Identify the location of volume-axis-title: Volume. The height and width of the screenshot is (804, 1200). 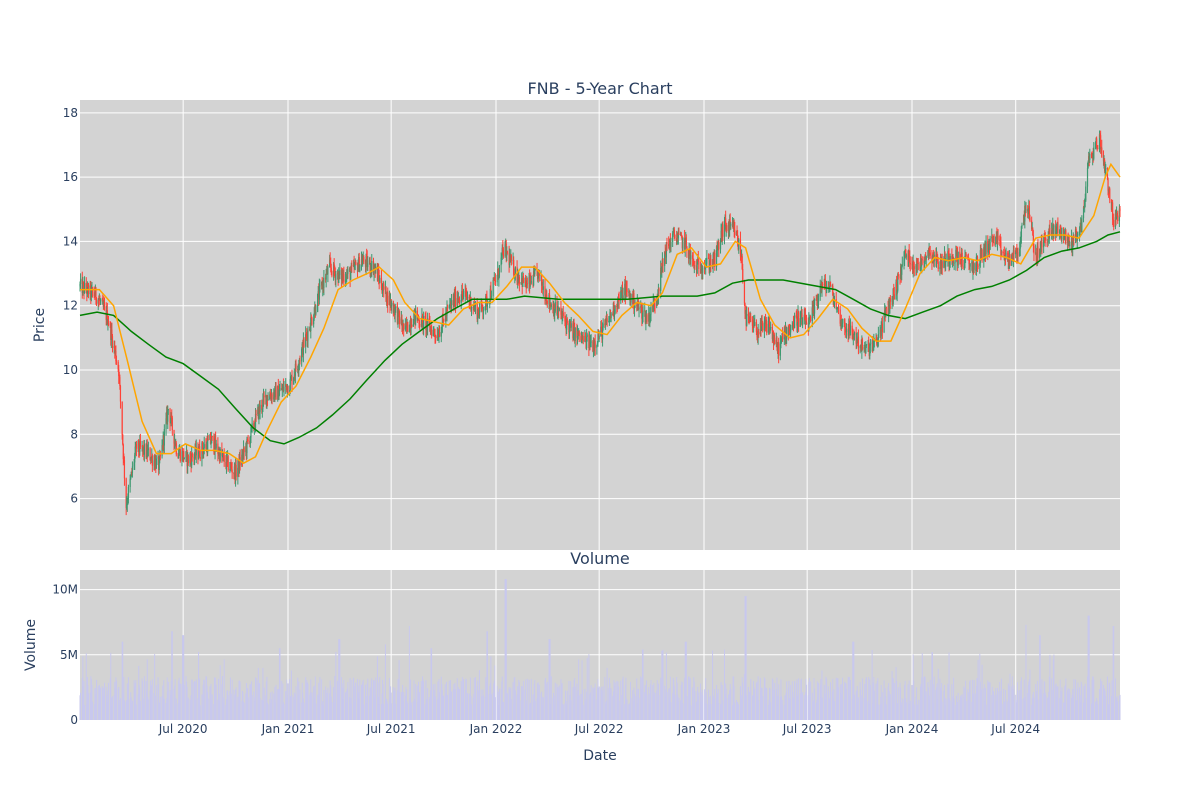
(31, 645).